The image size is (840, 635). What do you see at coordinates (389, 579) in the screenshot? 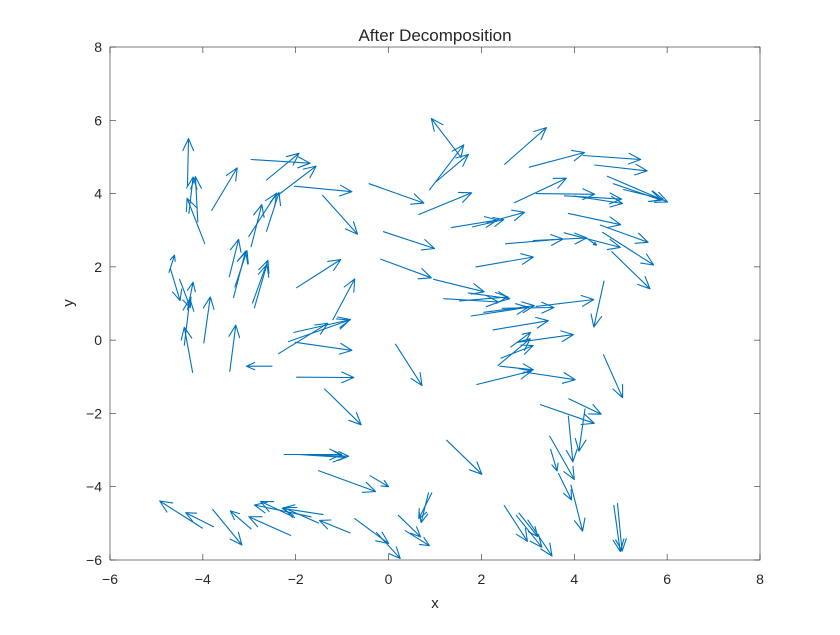
I see `x-tick-label: 0` at bounding box center [389, 579].